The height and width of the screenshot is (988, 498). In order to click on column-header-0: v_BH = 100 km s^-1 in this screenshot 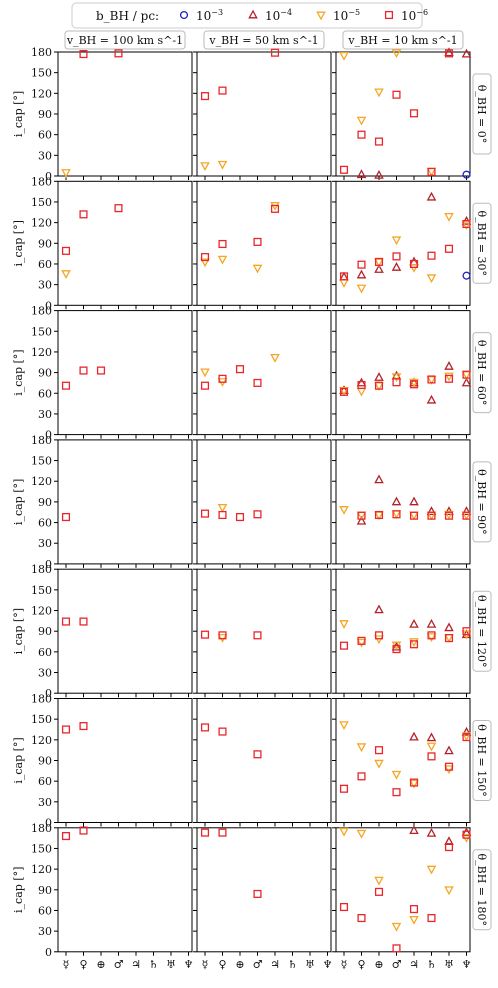, I will do `click(125, 40)`.